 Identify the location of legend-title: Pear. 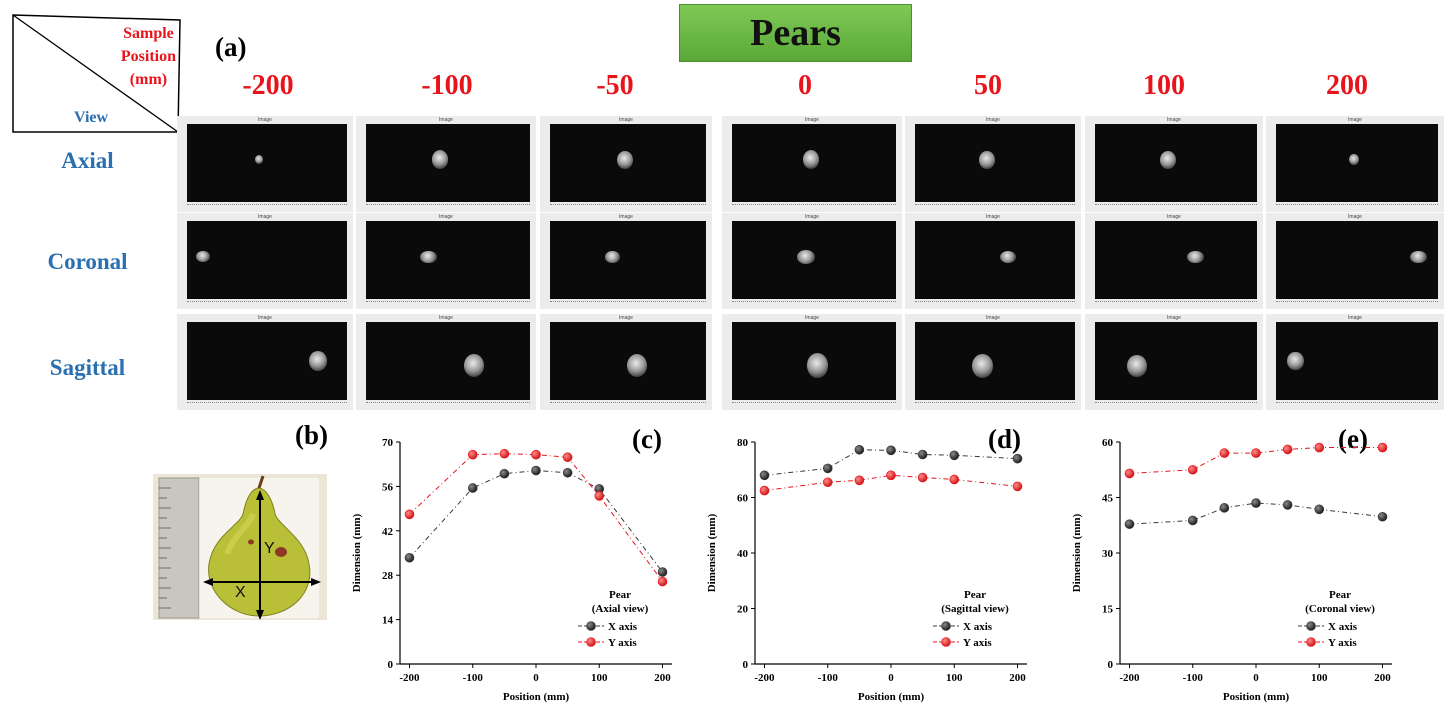
(1340, 595).